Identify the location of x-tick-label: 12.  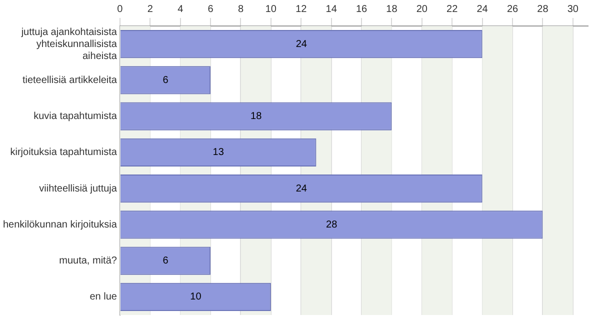
(302, 9).